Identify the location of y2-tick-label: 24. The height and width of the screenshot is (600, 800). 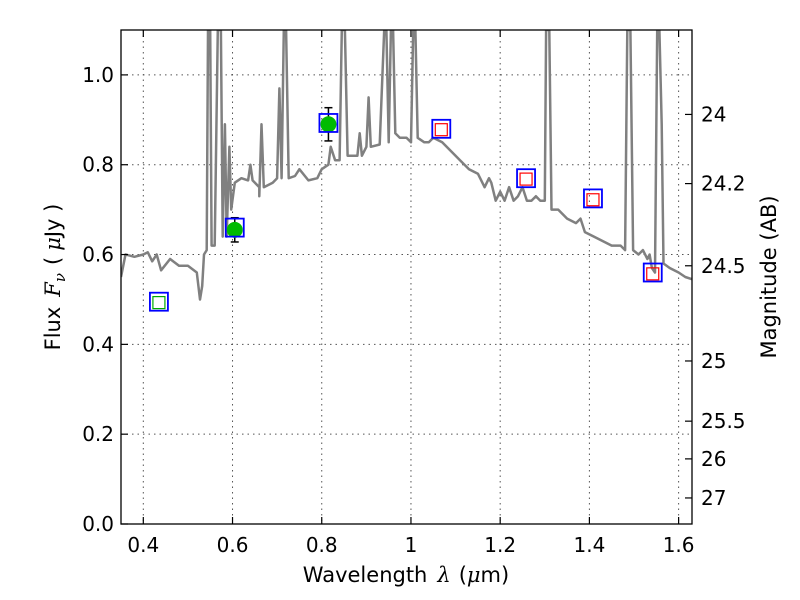
(713, 114).